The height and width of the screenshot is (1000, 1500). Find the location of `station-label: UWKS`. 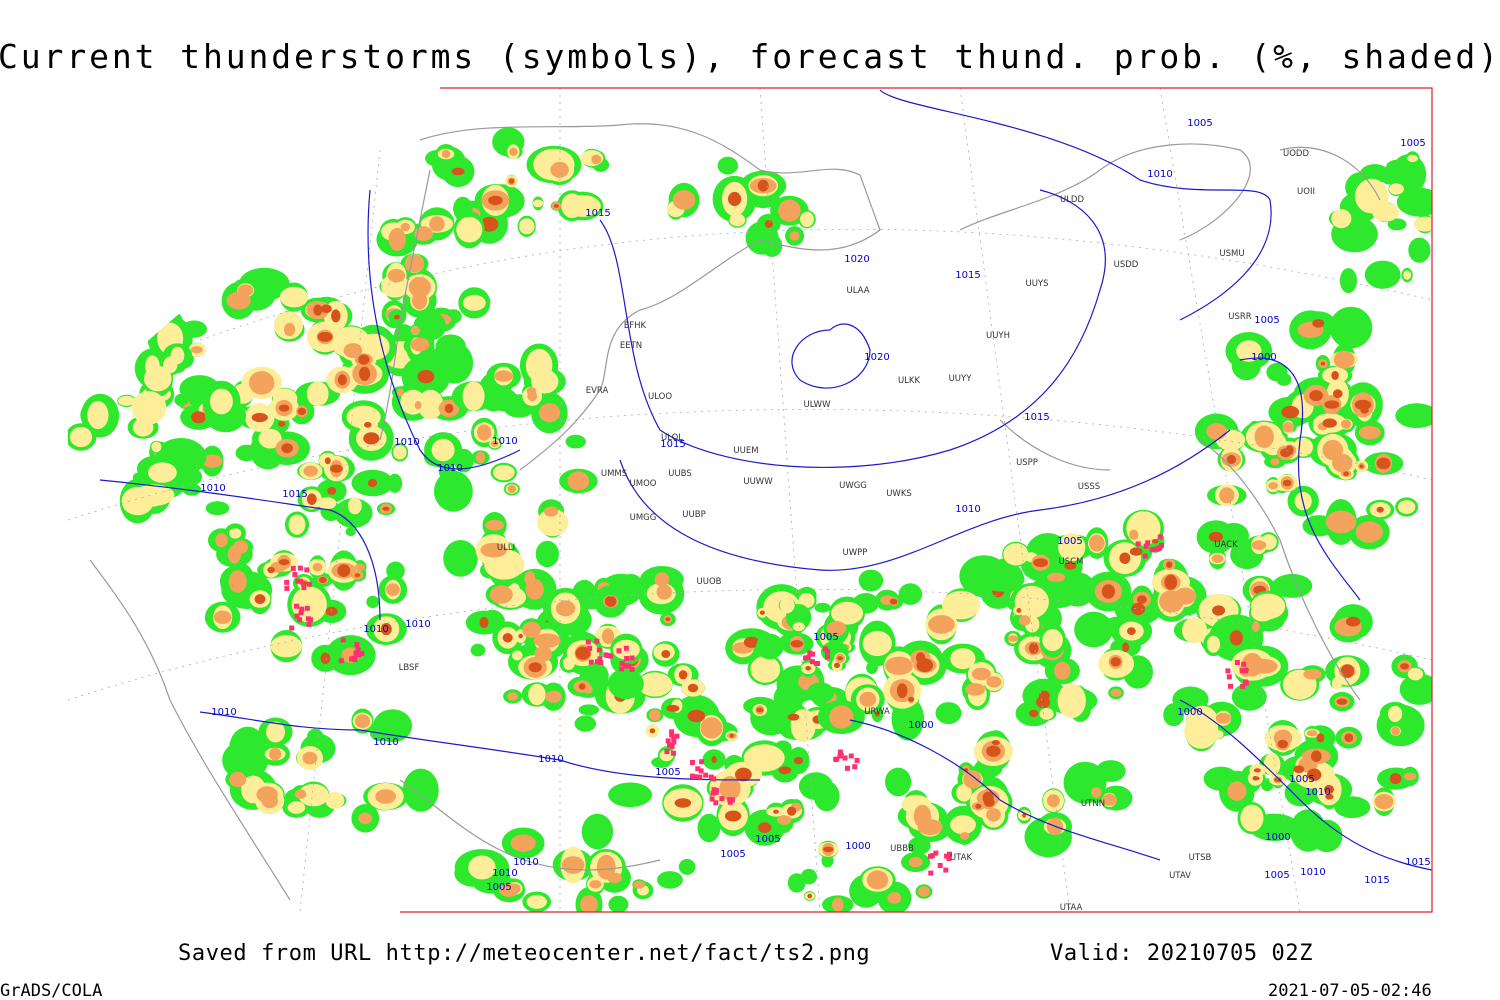

station-label: UWKS is located at coordinates (899, 494).